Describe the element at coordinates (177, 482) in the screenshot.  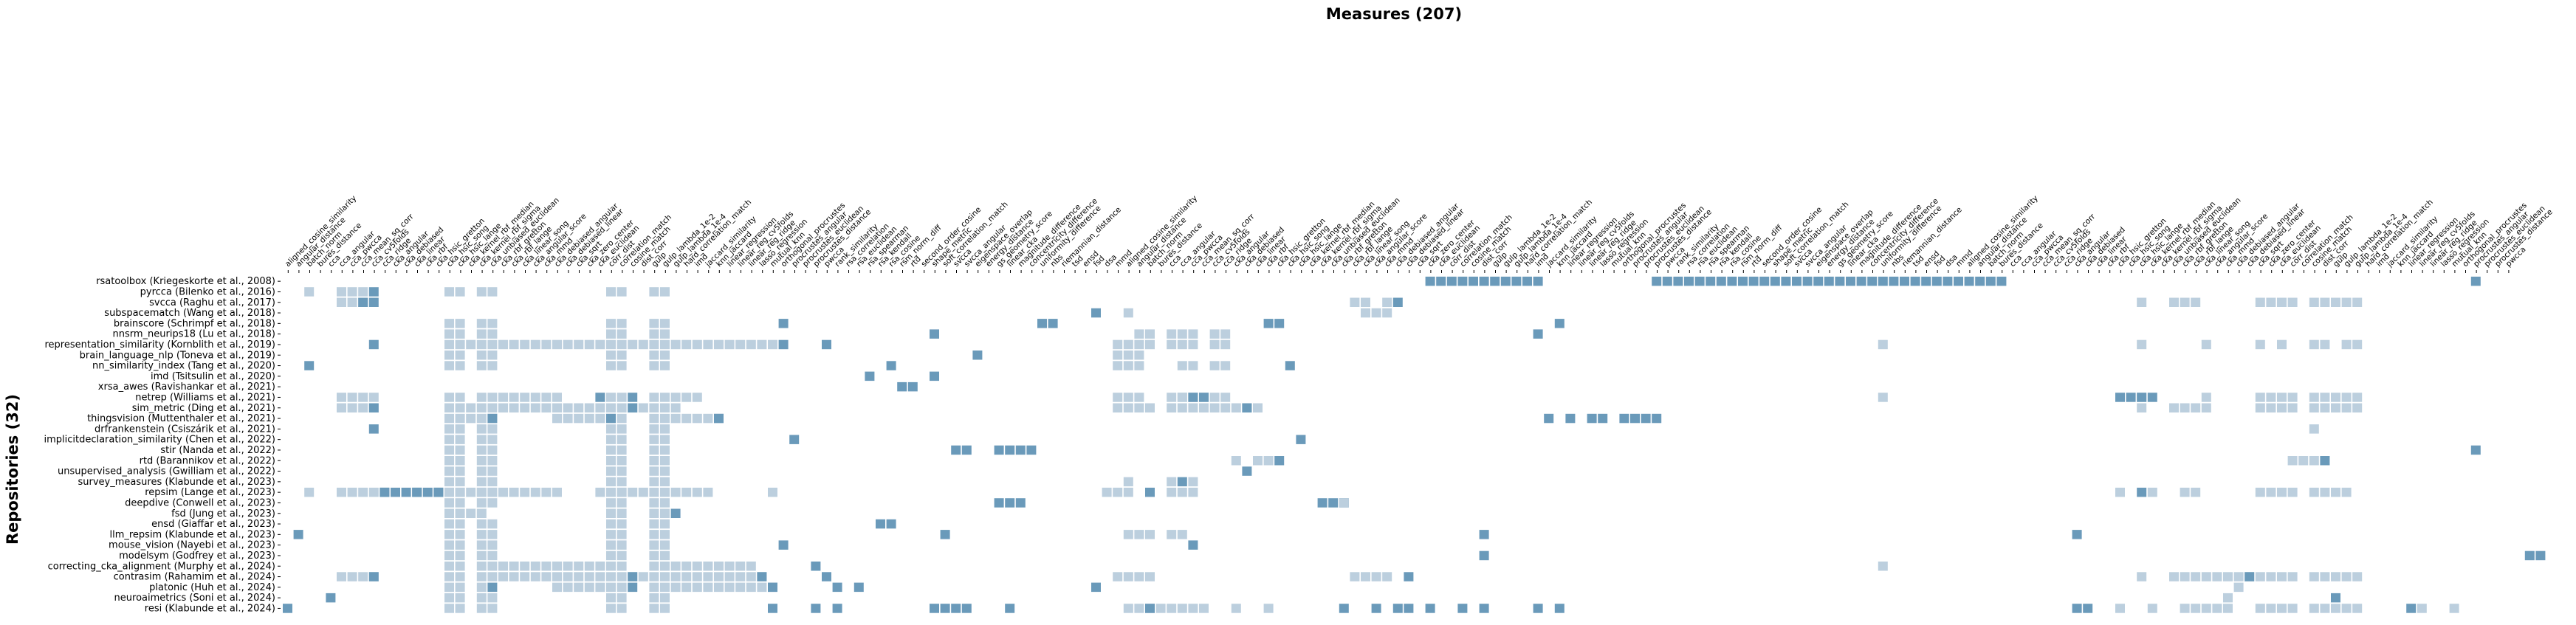
I see `repository-label: survey_measures (Klabunde et al., 2023)` at that location.